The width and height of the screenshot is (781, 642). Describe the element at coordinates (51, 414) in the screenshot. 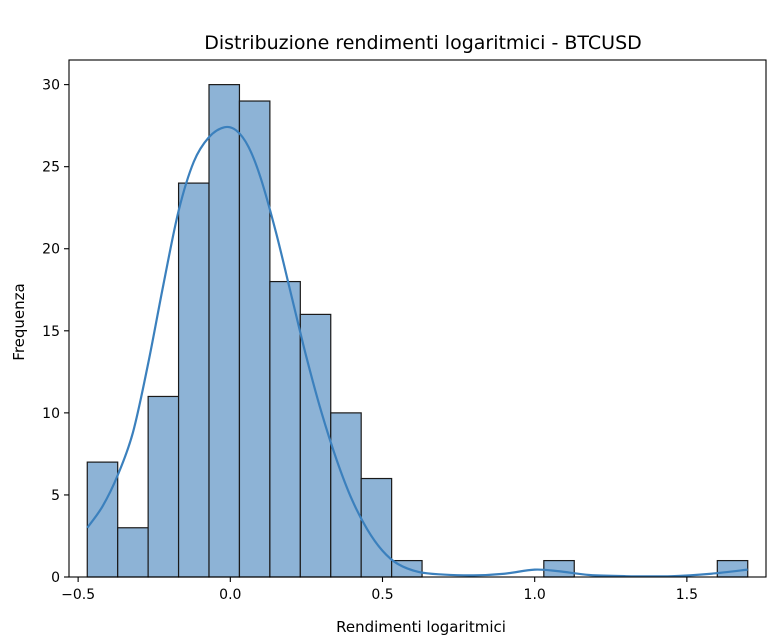

I see `y-tick-label-2: 10` at that location.